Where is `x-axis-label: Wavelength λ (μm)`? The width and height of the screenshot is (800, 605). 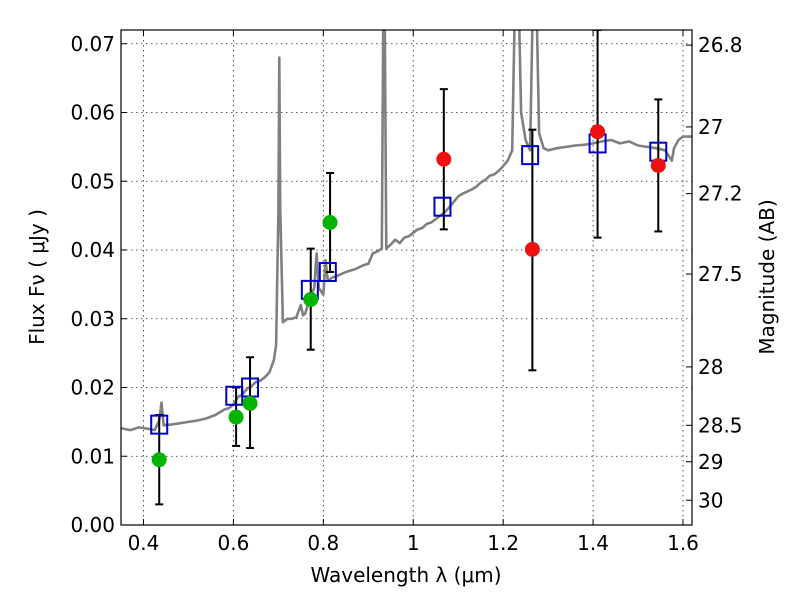 x-axis-label: Wavelength λ (μm) is located at coordinates (405, 575).